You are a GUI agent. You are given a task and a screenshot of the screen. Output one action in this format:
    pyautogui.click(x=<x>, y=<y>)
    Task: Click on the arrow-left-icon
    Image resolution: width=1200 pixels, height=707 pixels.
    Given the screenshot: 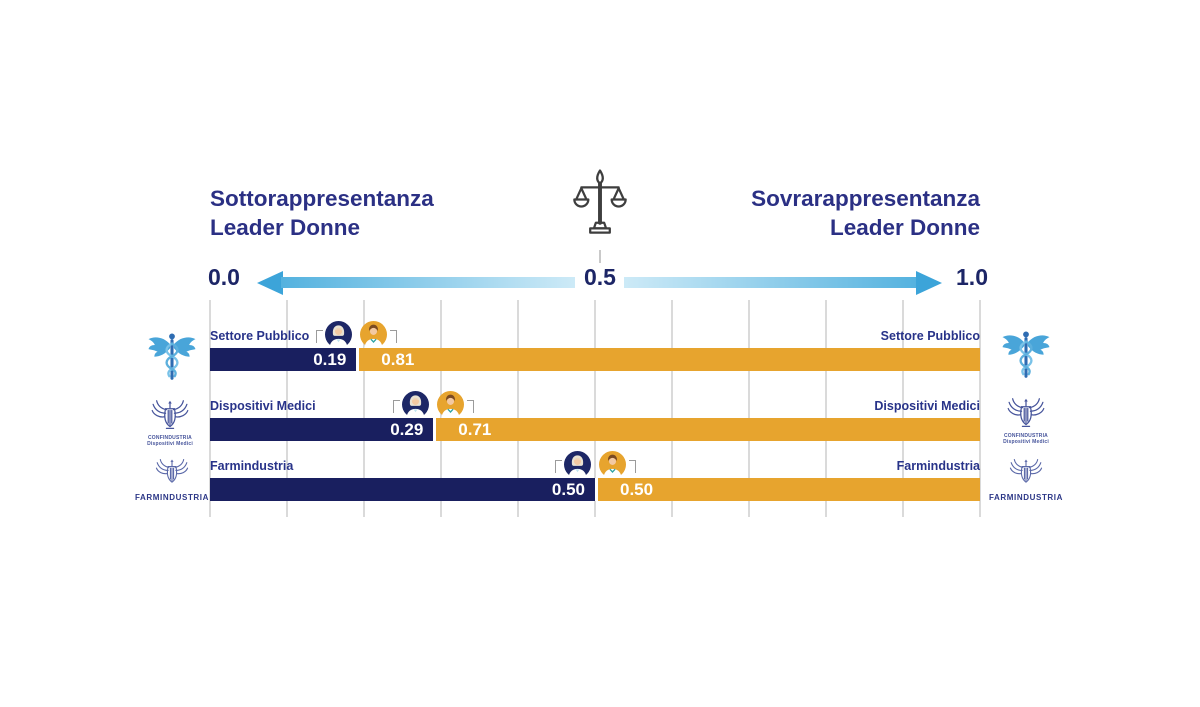 What is the action you would take?
    pyautogui.click(x=416, y=283)
    